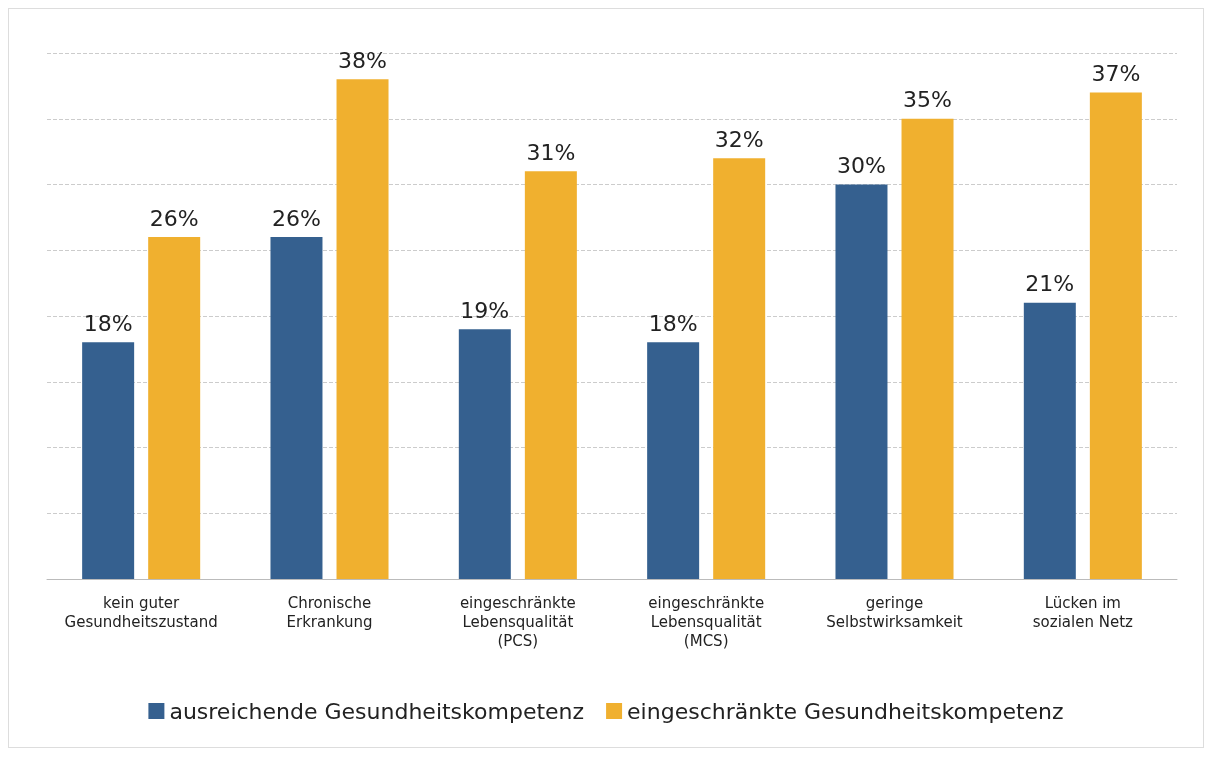 This screenshot has height=758, width=1214. What do you see at coordinates (485, 310) in the screenshot?
I see `data-label: 19%` at bounding box center [485, 310].